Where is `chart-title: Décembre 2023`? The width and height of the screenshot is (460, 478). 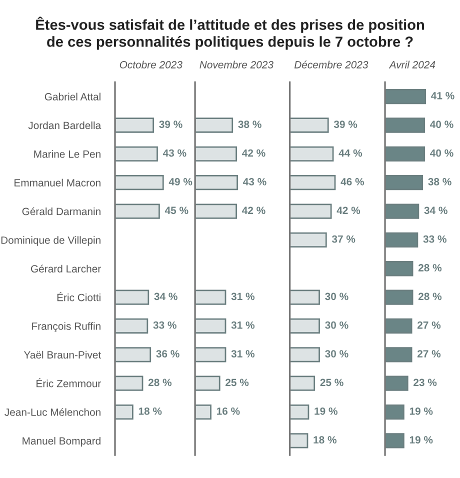 chart-title: Décembre 2023 is located at coordinates (331, 64).